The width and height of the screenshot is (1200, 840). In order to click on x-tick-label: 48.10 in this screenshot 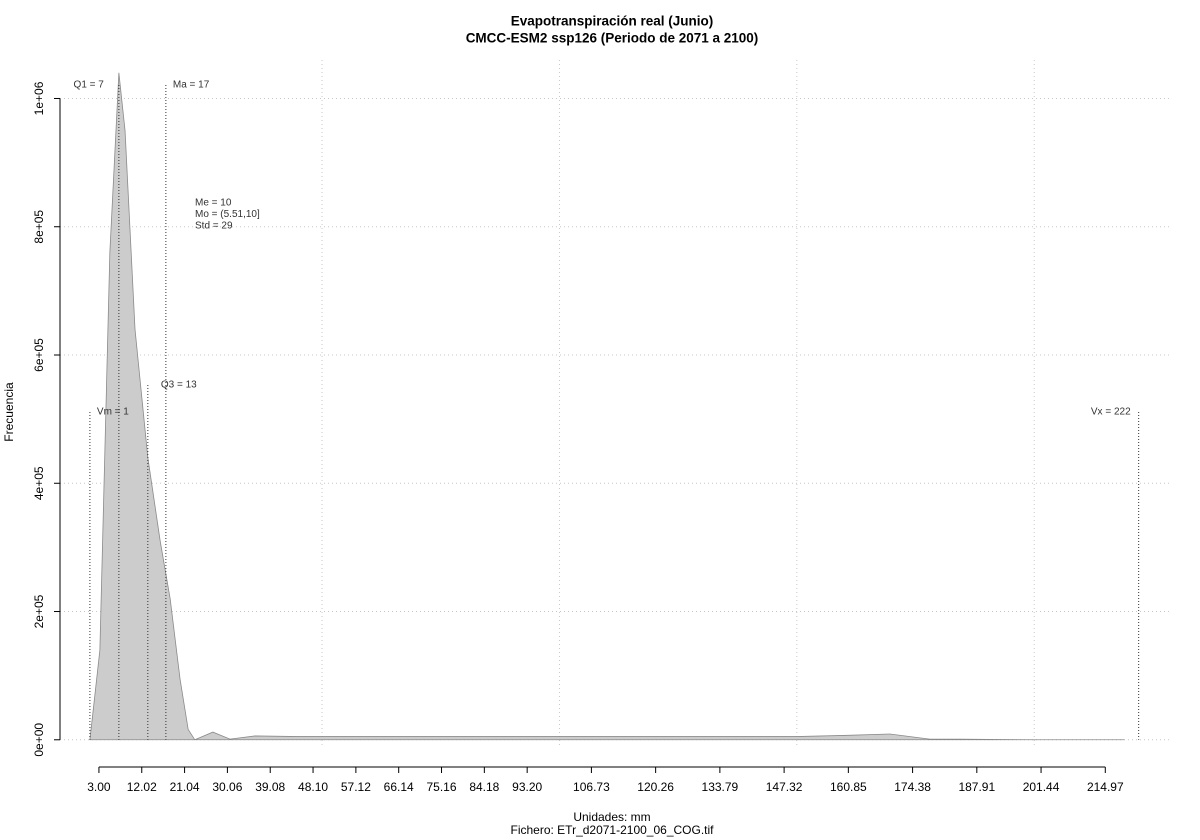, I will do `click(313, 787)`.